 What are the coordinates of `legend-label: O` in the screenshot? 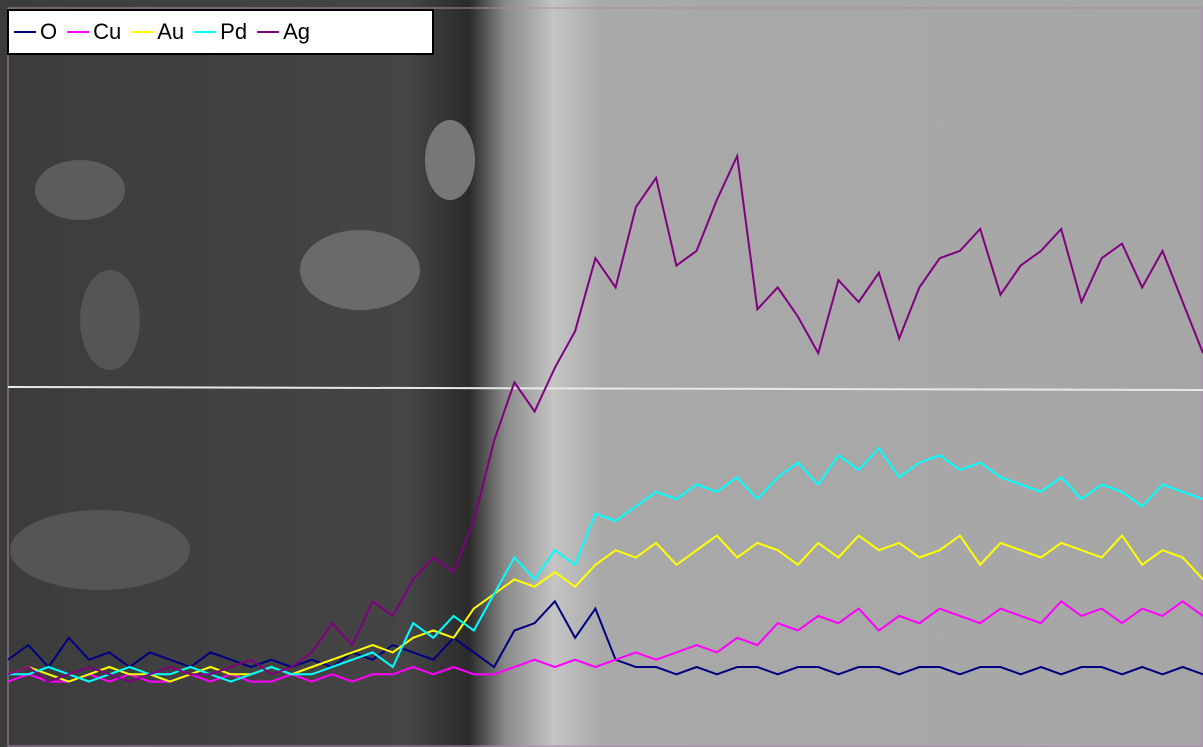 It's located at (48, 31).